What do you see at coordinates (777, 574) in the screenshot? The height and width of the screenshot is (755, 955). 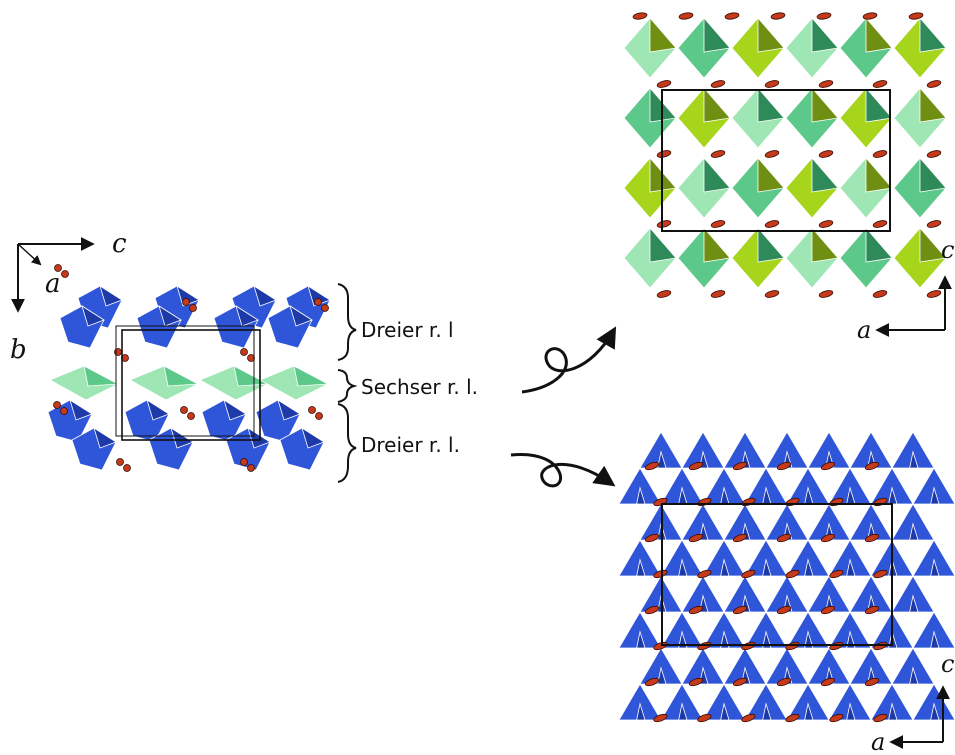 I see `dreier-view-unit-cell` at bounding box center [777, 574].